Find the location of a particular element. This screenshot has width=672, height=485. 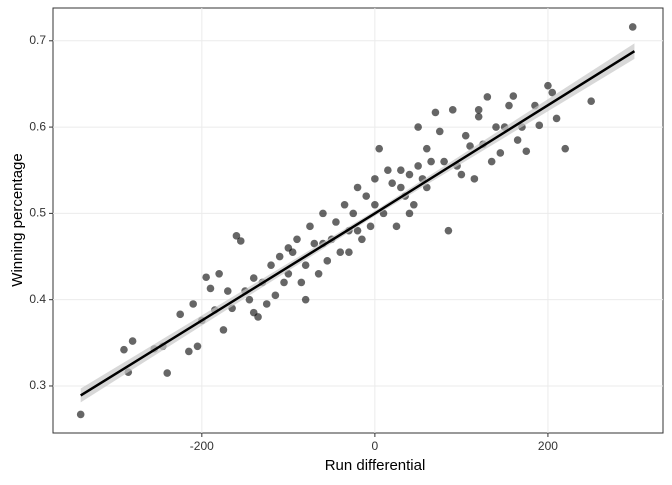

y-tick-label: 0.7 is located at coordinates (37, 40).